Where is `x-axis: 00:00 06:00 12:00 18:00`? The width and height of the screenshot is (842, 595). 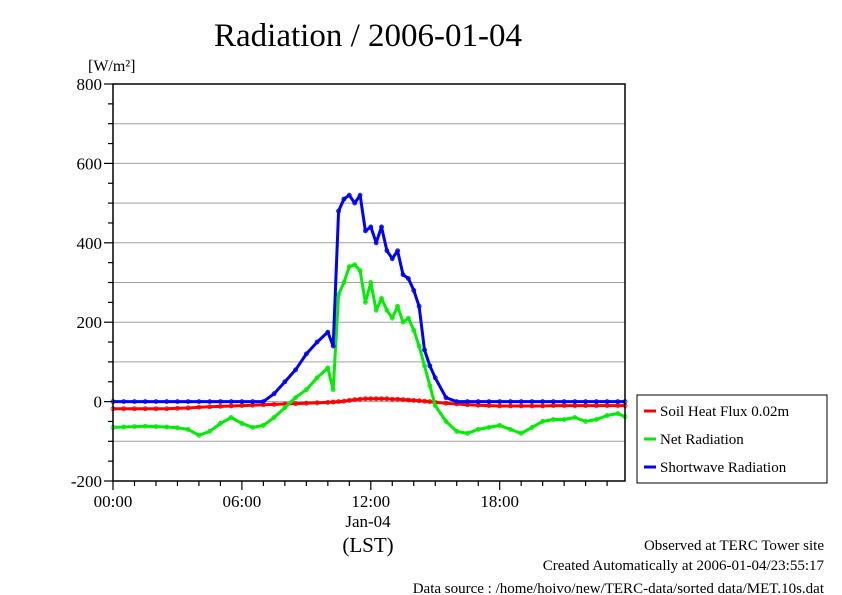 x-axis: 00:00 06:00 12:00 18:00 is located at coordinates (351, 496).